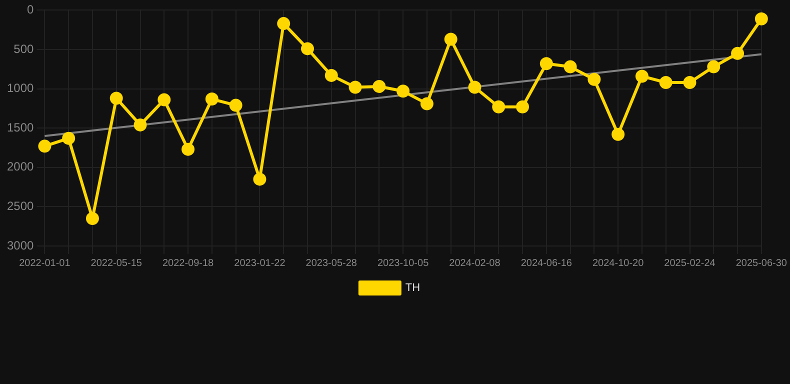  I want to click on x-tick-label: 2022-01-01, so click(45, 263).